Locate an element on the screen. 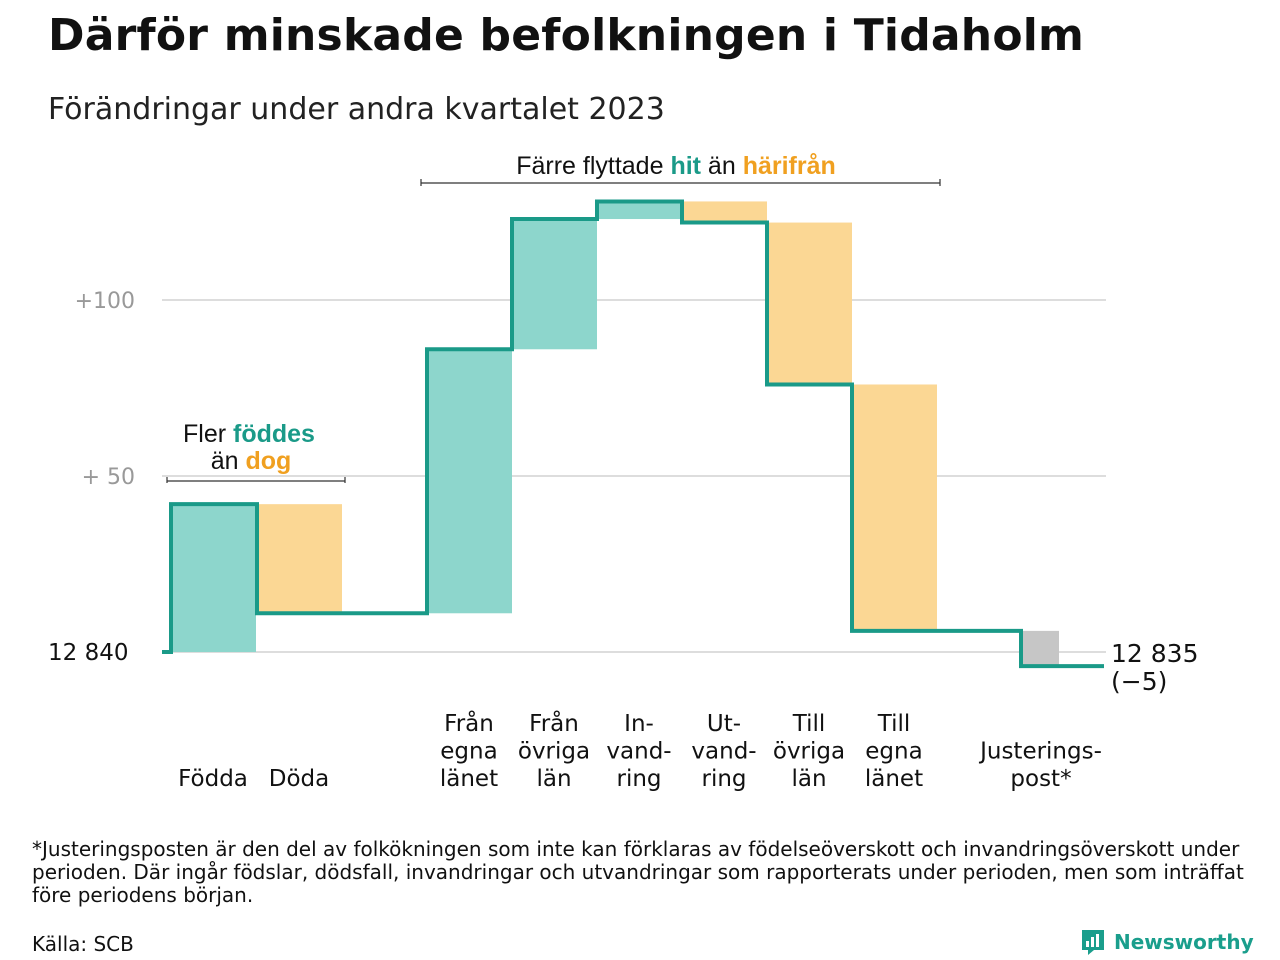 This screenshot has width=1280, height=960. newsworthy-logo-icon is located at coordinates (1093, 942).